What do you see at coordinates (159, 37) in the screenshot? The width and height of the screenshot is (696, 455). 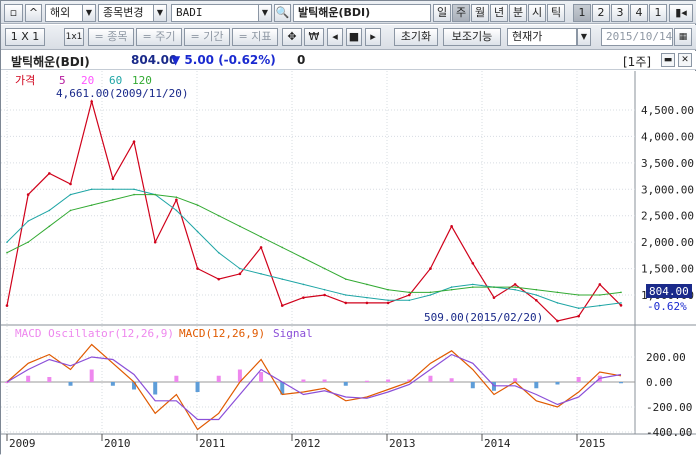 I see `cycle-button: = 주기` at bounding box center [159, 37].